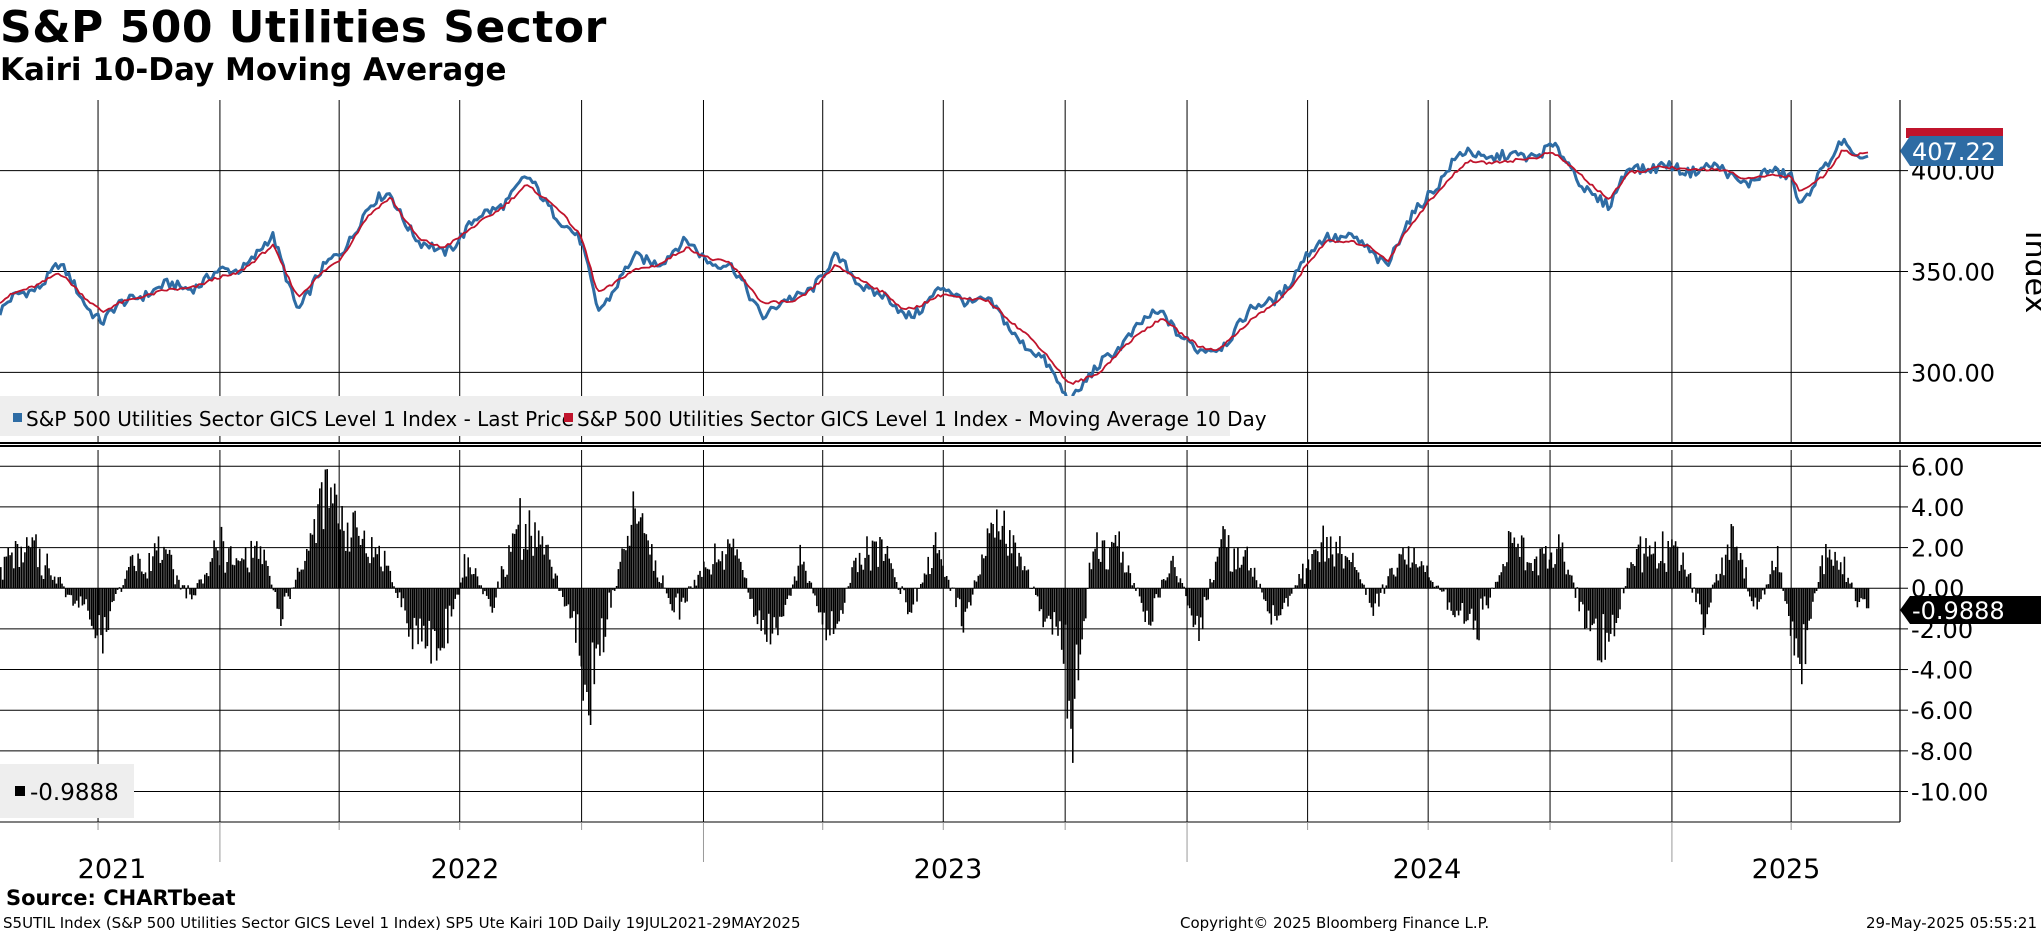 The height and width of the screenshot is (936, 2041). Describe the element at coordinates (1958, 611) in the screenshot. I see `kairi-last-value-label: -0.9888` at that location.